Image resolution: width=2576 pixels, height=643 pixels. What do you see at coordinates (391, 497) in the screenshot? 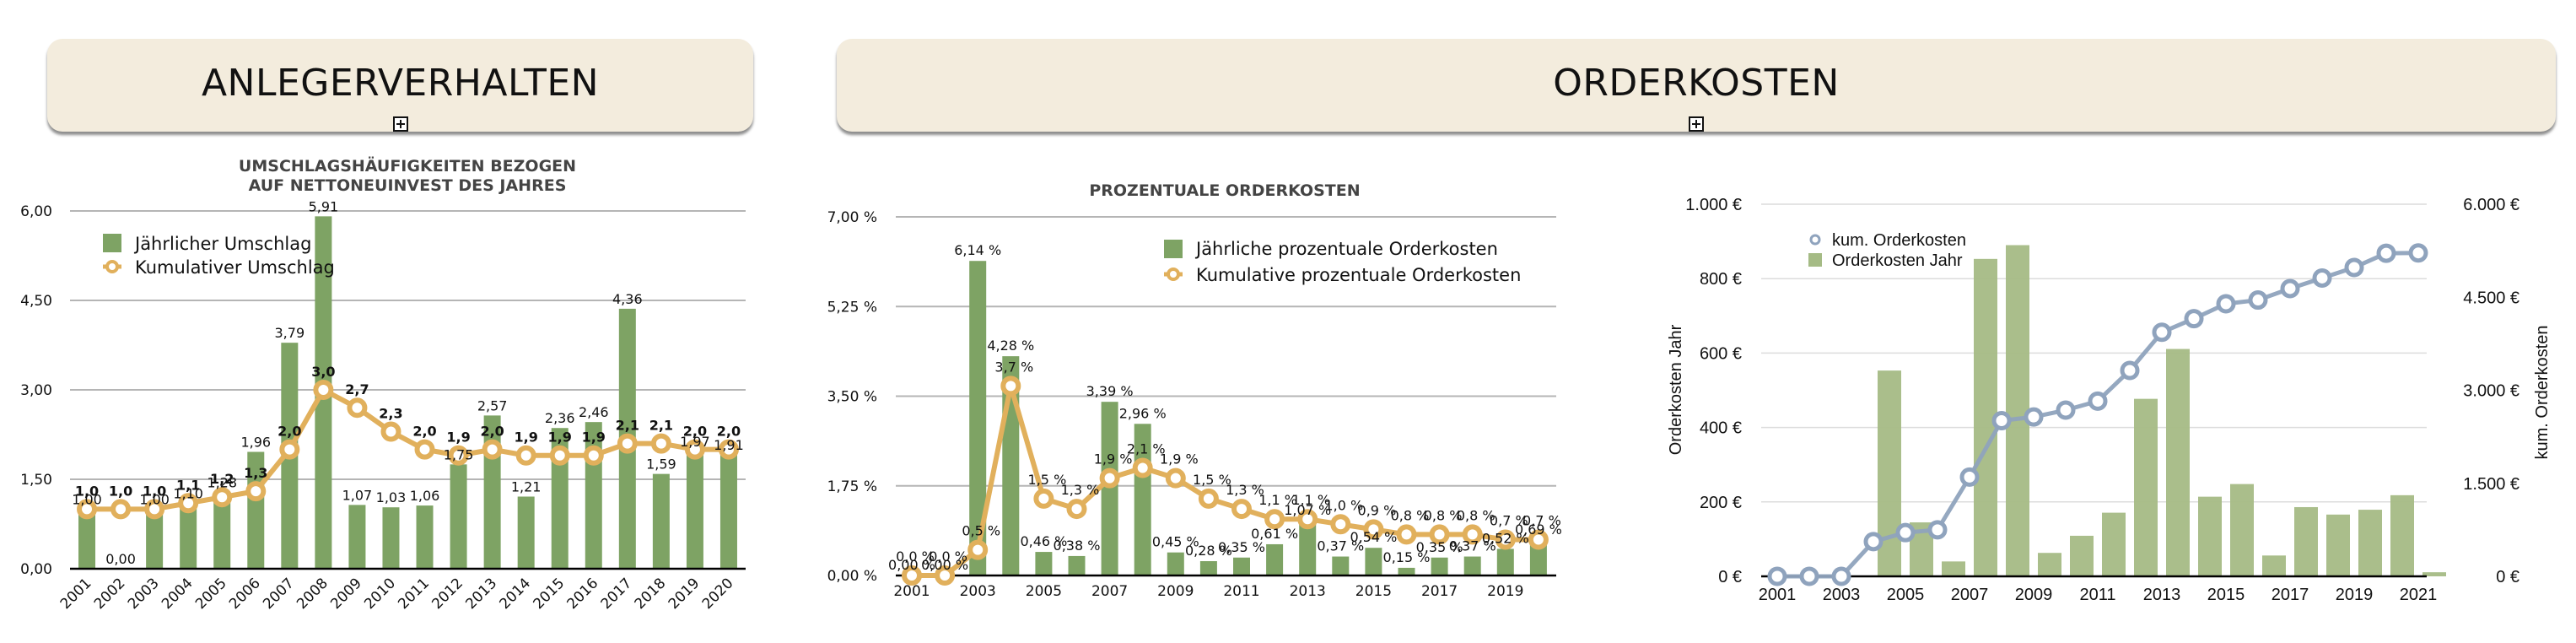
I see `bar-value-label: 1,03` at bounding box center [391, 497].